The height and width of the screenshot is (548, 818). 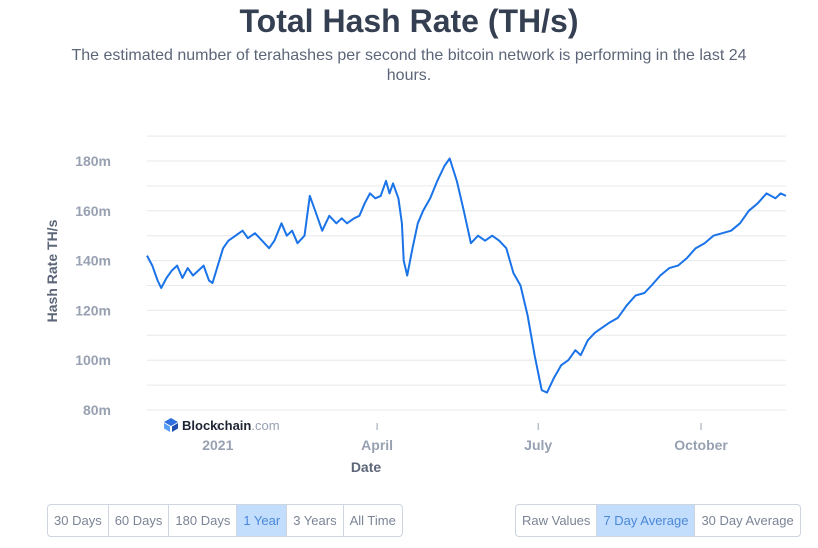 I want to click on y-tick-label: 120m, so click(x=93, y=310).